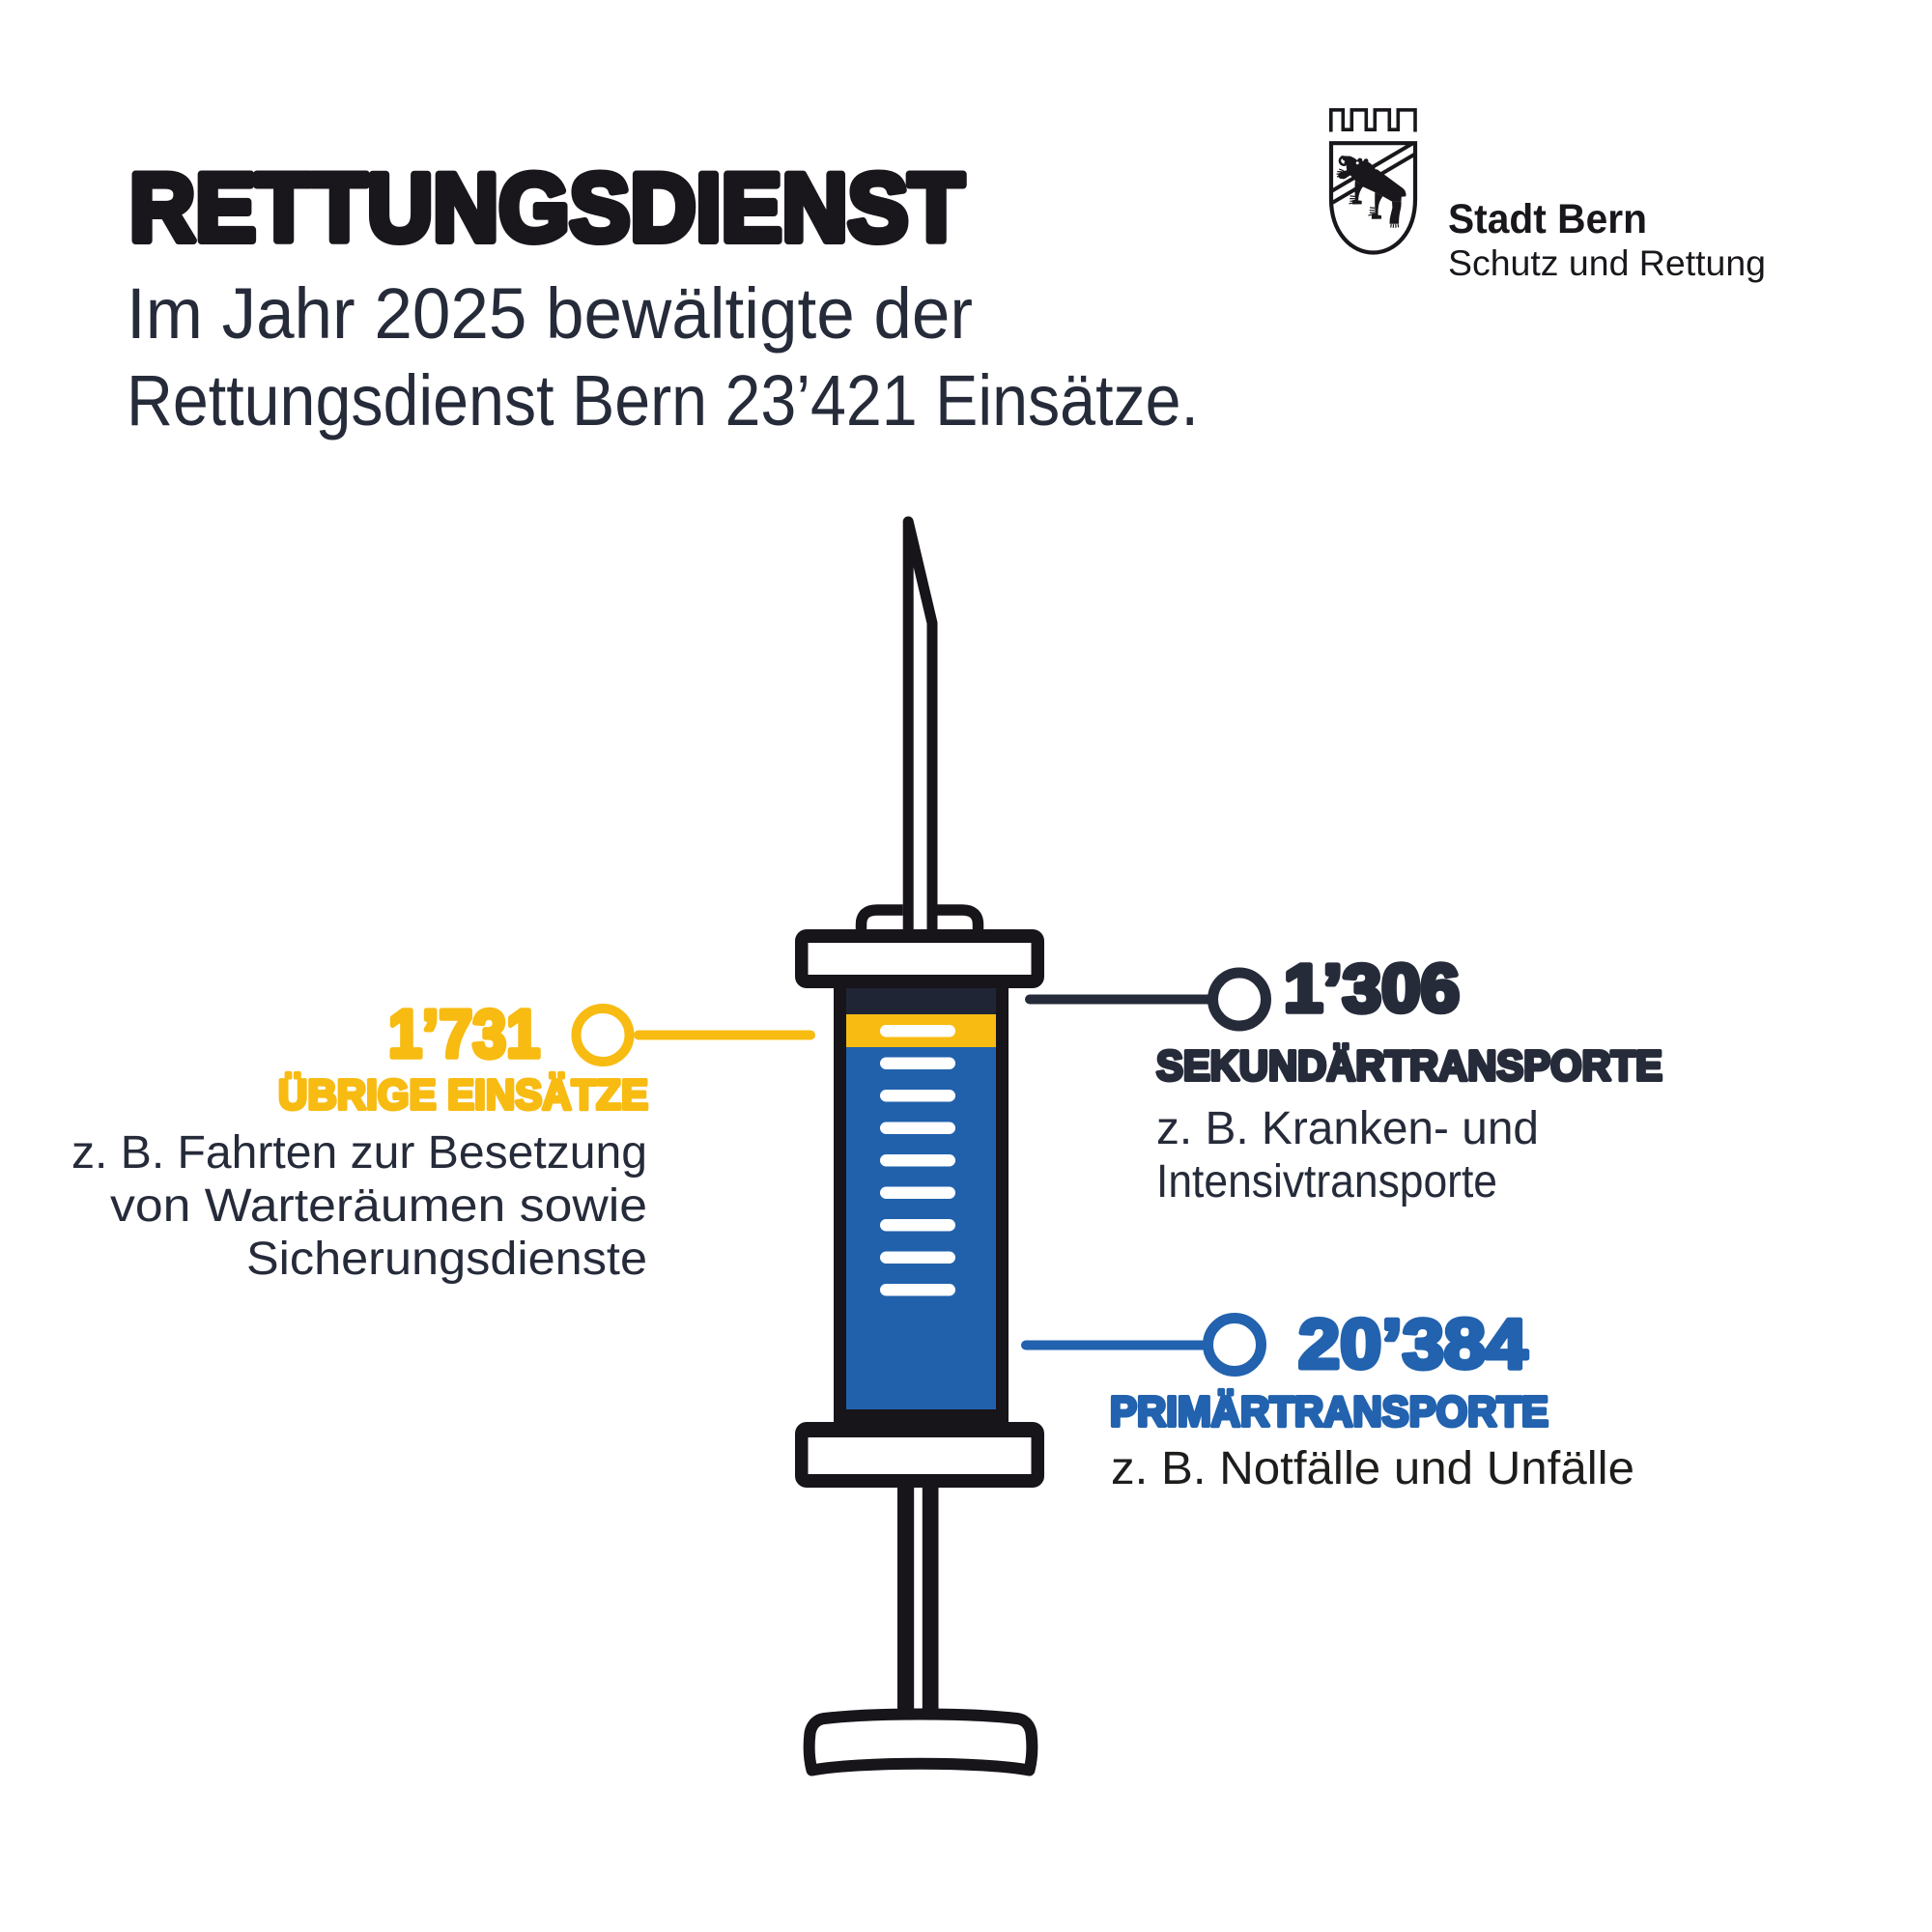  I want to click on svg-text: Intensivtransporte, so click(1326, 1182).